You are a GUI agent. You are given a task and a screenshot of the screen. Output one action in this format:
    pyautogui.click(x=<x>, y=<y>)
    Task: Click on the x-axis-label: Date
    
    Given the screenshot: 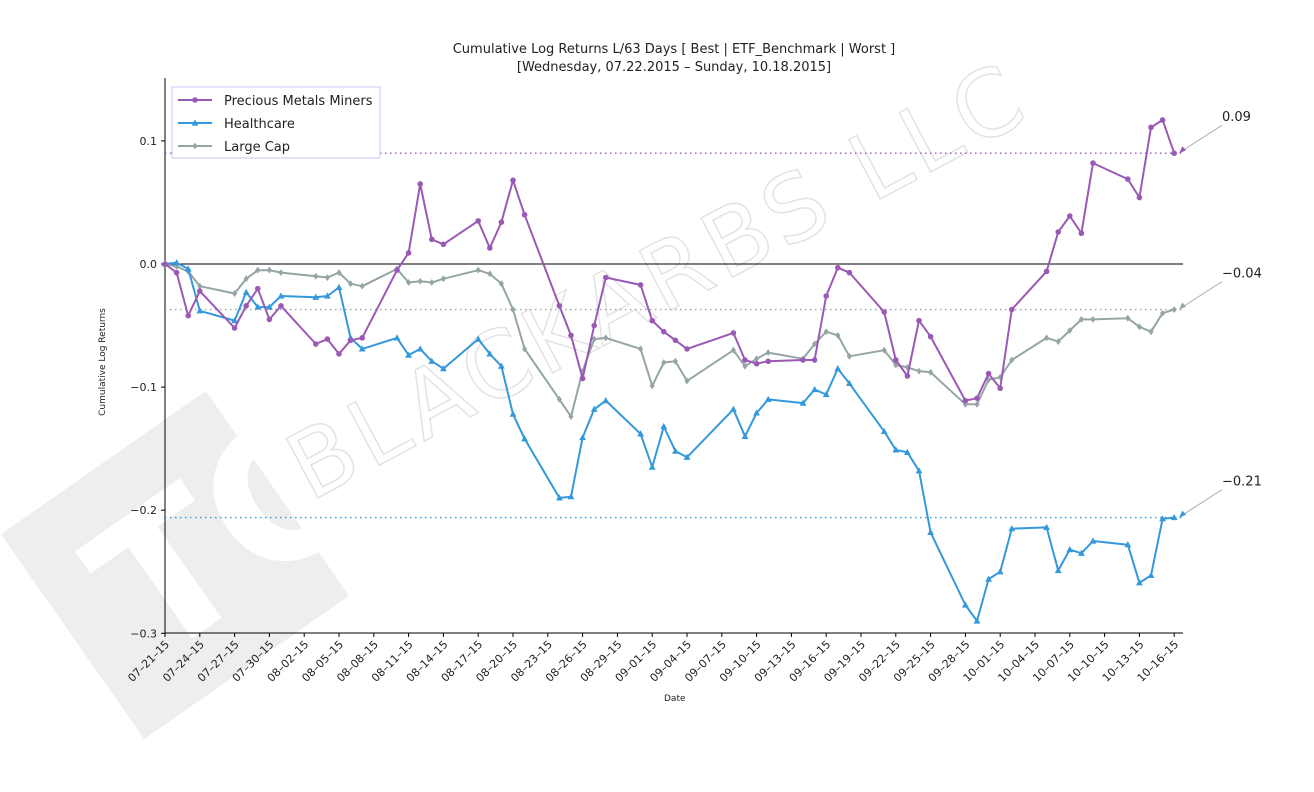 What is the action you would take?
    pyautogui.click(x=675, y=699)
    